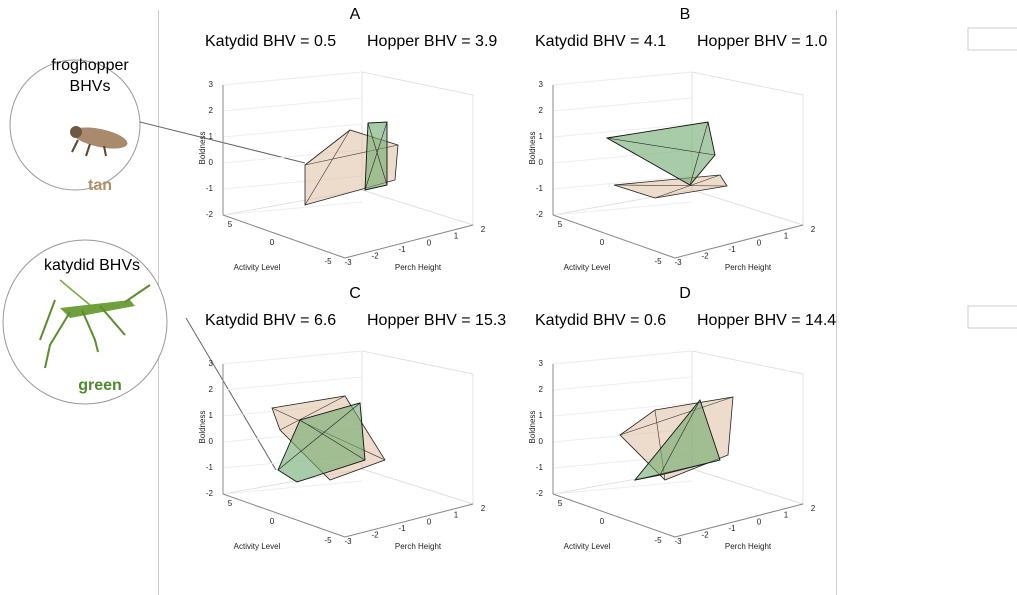  What do you see at coordinates (436, 320) in the screenshot?
I see `hopper-bhv: Hopper BHV = 15.3` at bounding box center [436, 320].